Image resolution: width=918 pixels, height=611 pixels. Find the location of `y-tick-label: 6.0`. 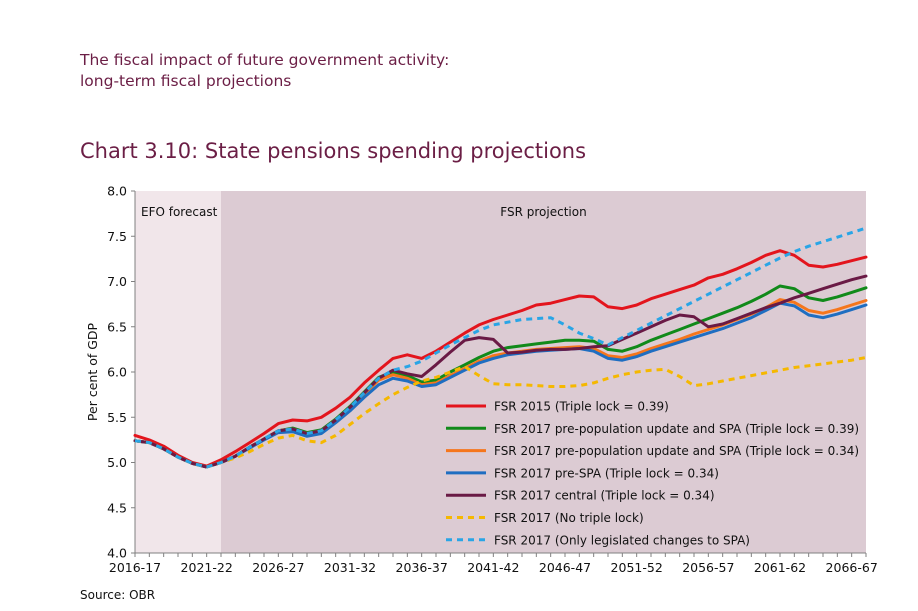

y-tick-label: 6.0 is located at coordinates (117, 372).